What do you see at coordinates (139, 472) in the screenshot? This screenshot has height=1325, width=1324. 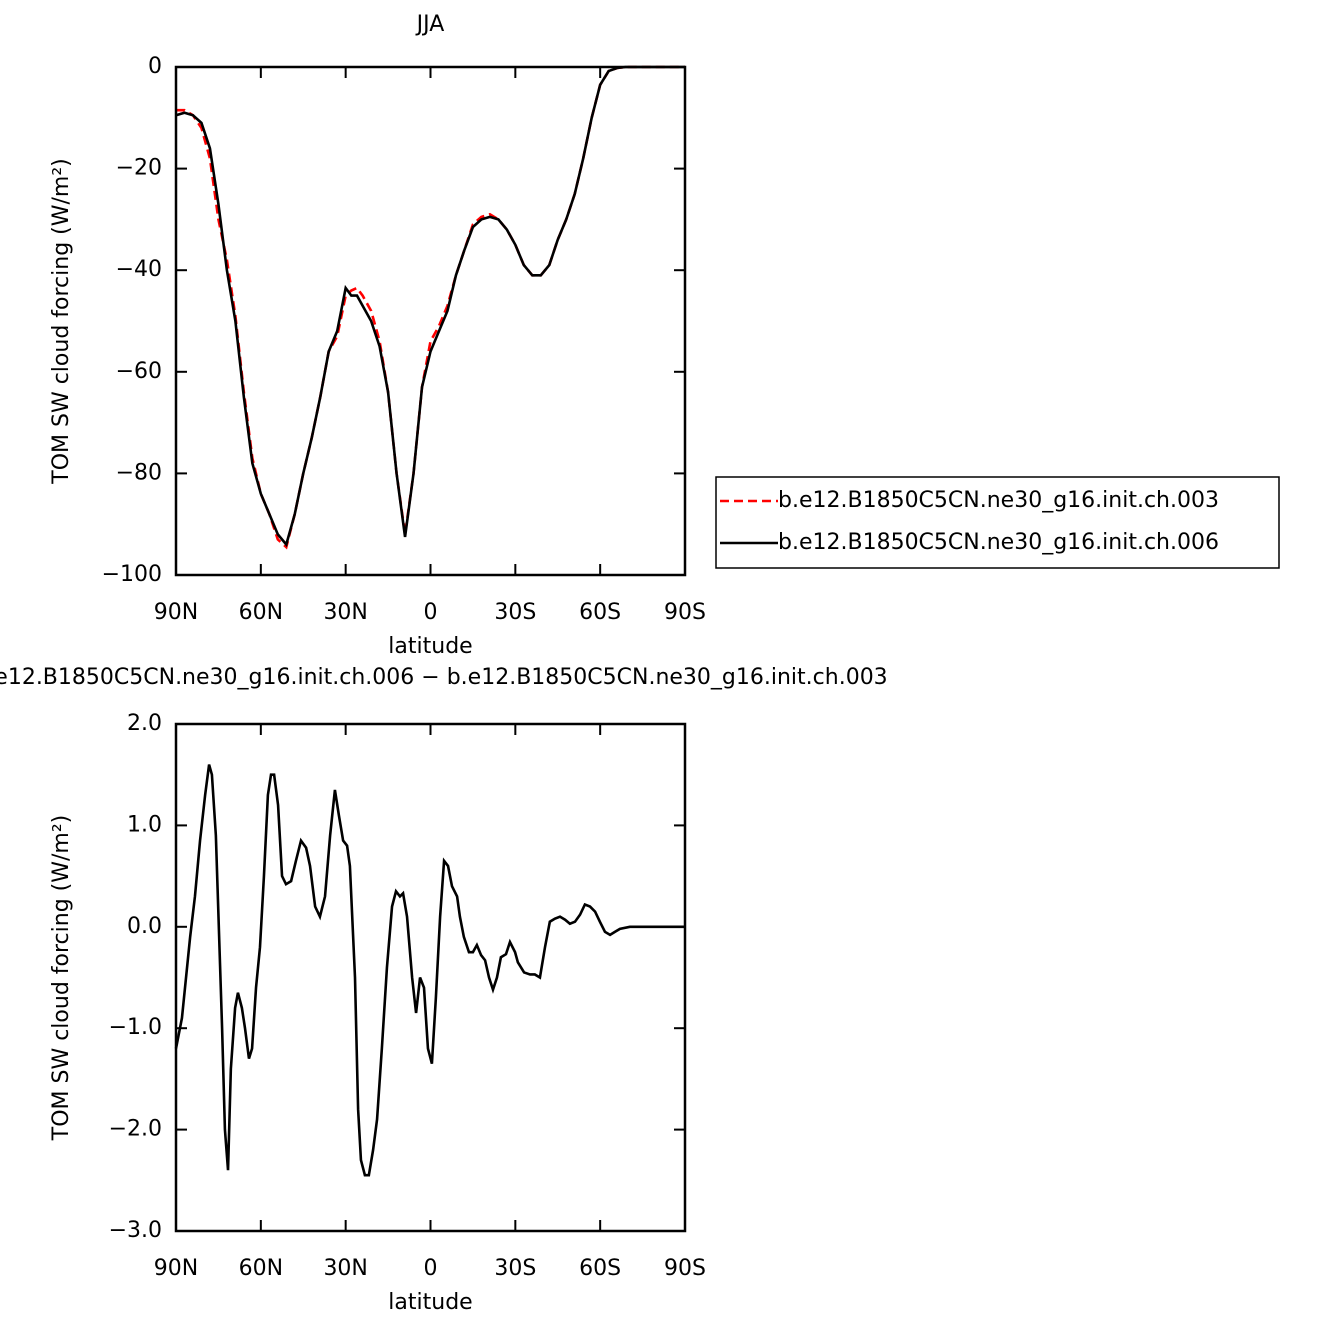 I see `y-tick-label: −80` at bounding box center [139, 472].